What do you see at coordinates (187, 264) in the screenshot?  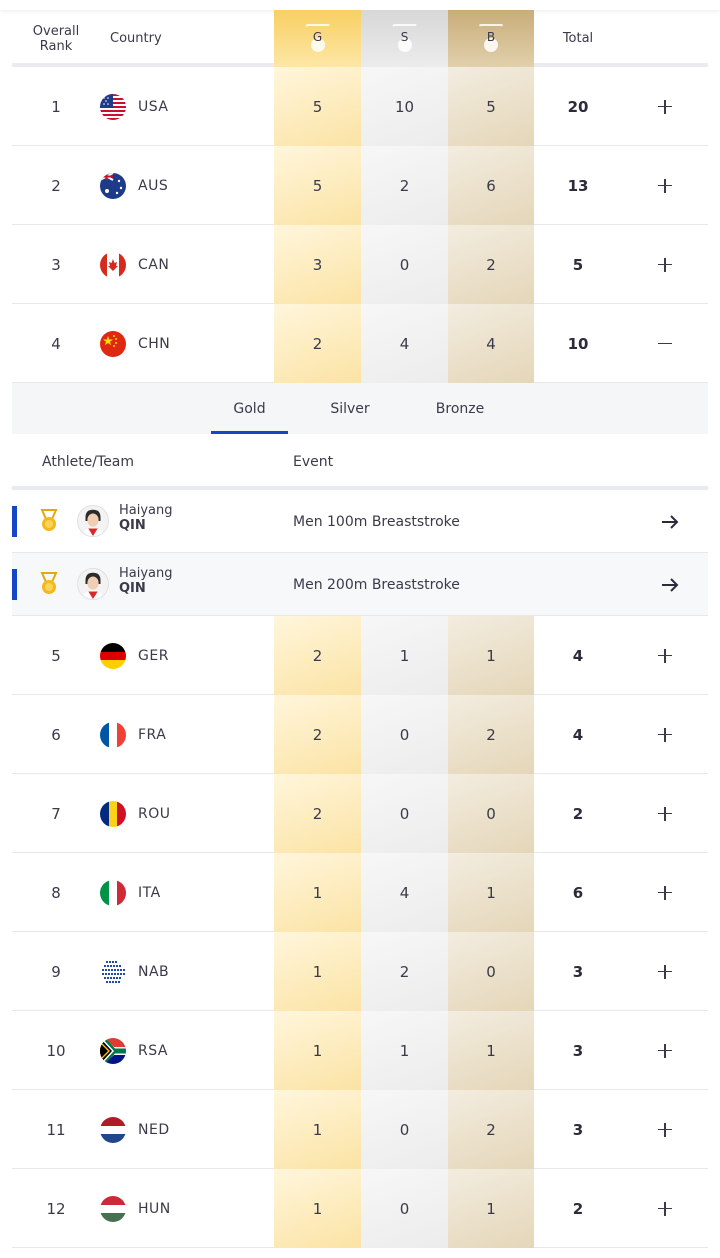 I see `country-cell: CAN` at bounding box center [187, 264].